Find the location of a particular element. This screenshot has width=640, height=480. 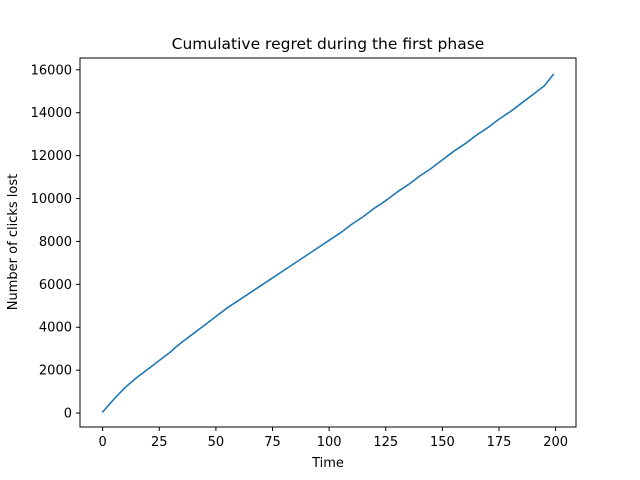

y-tick-label: 0 is located at coordinates (68, 414).